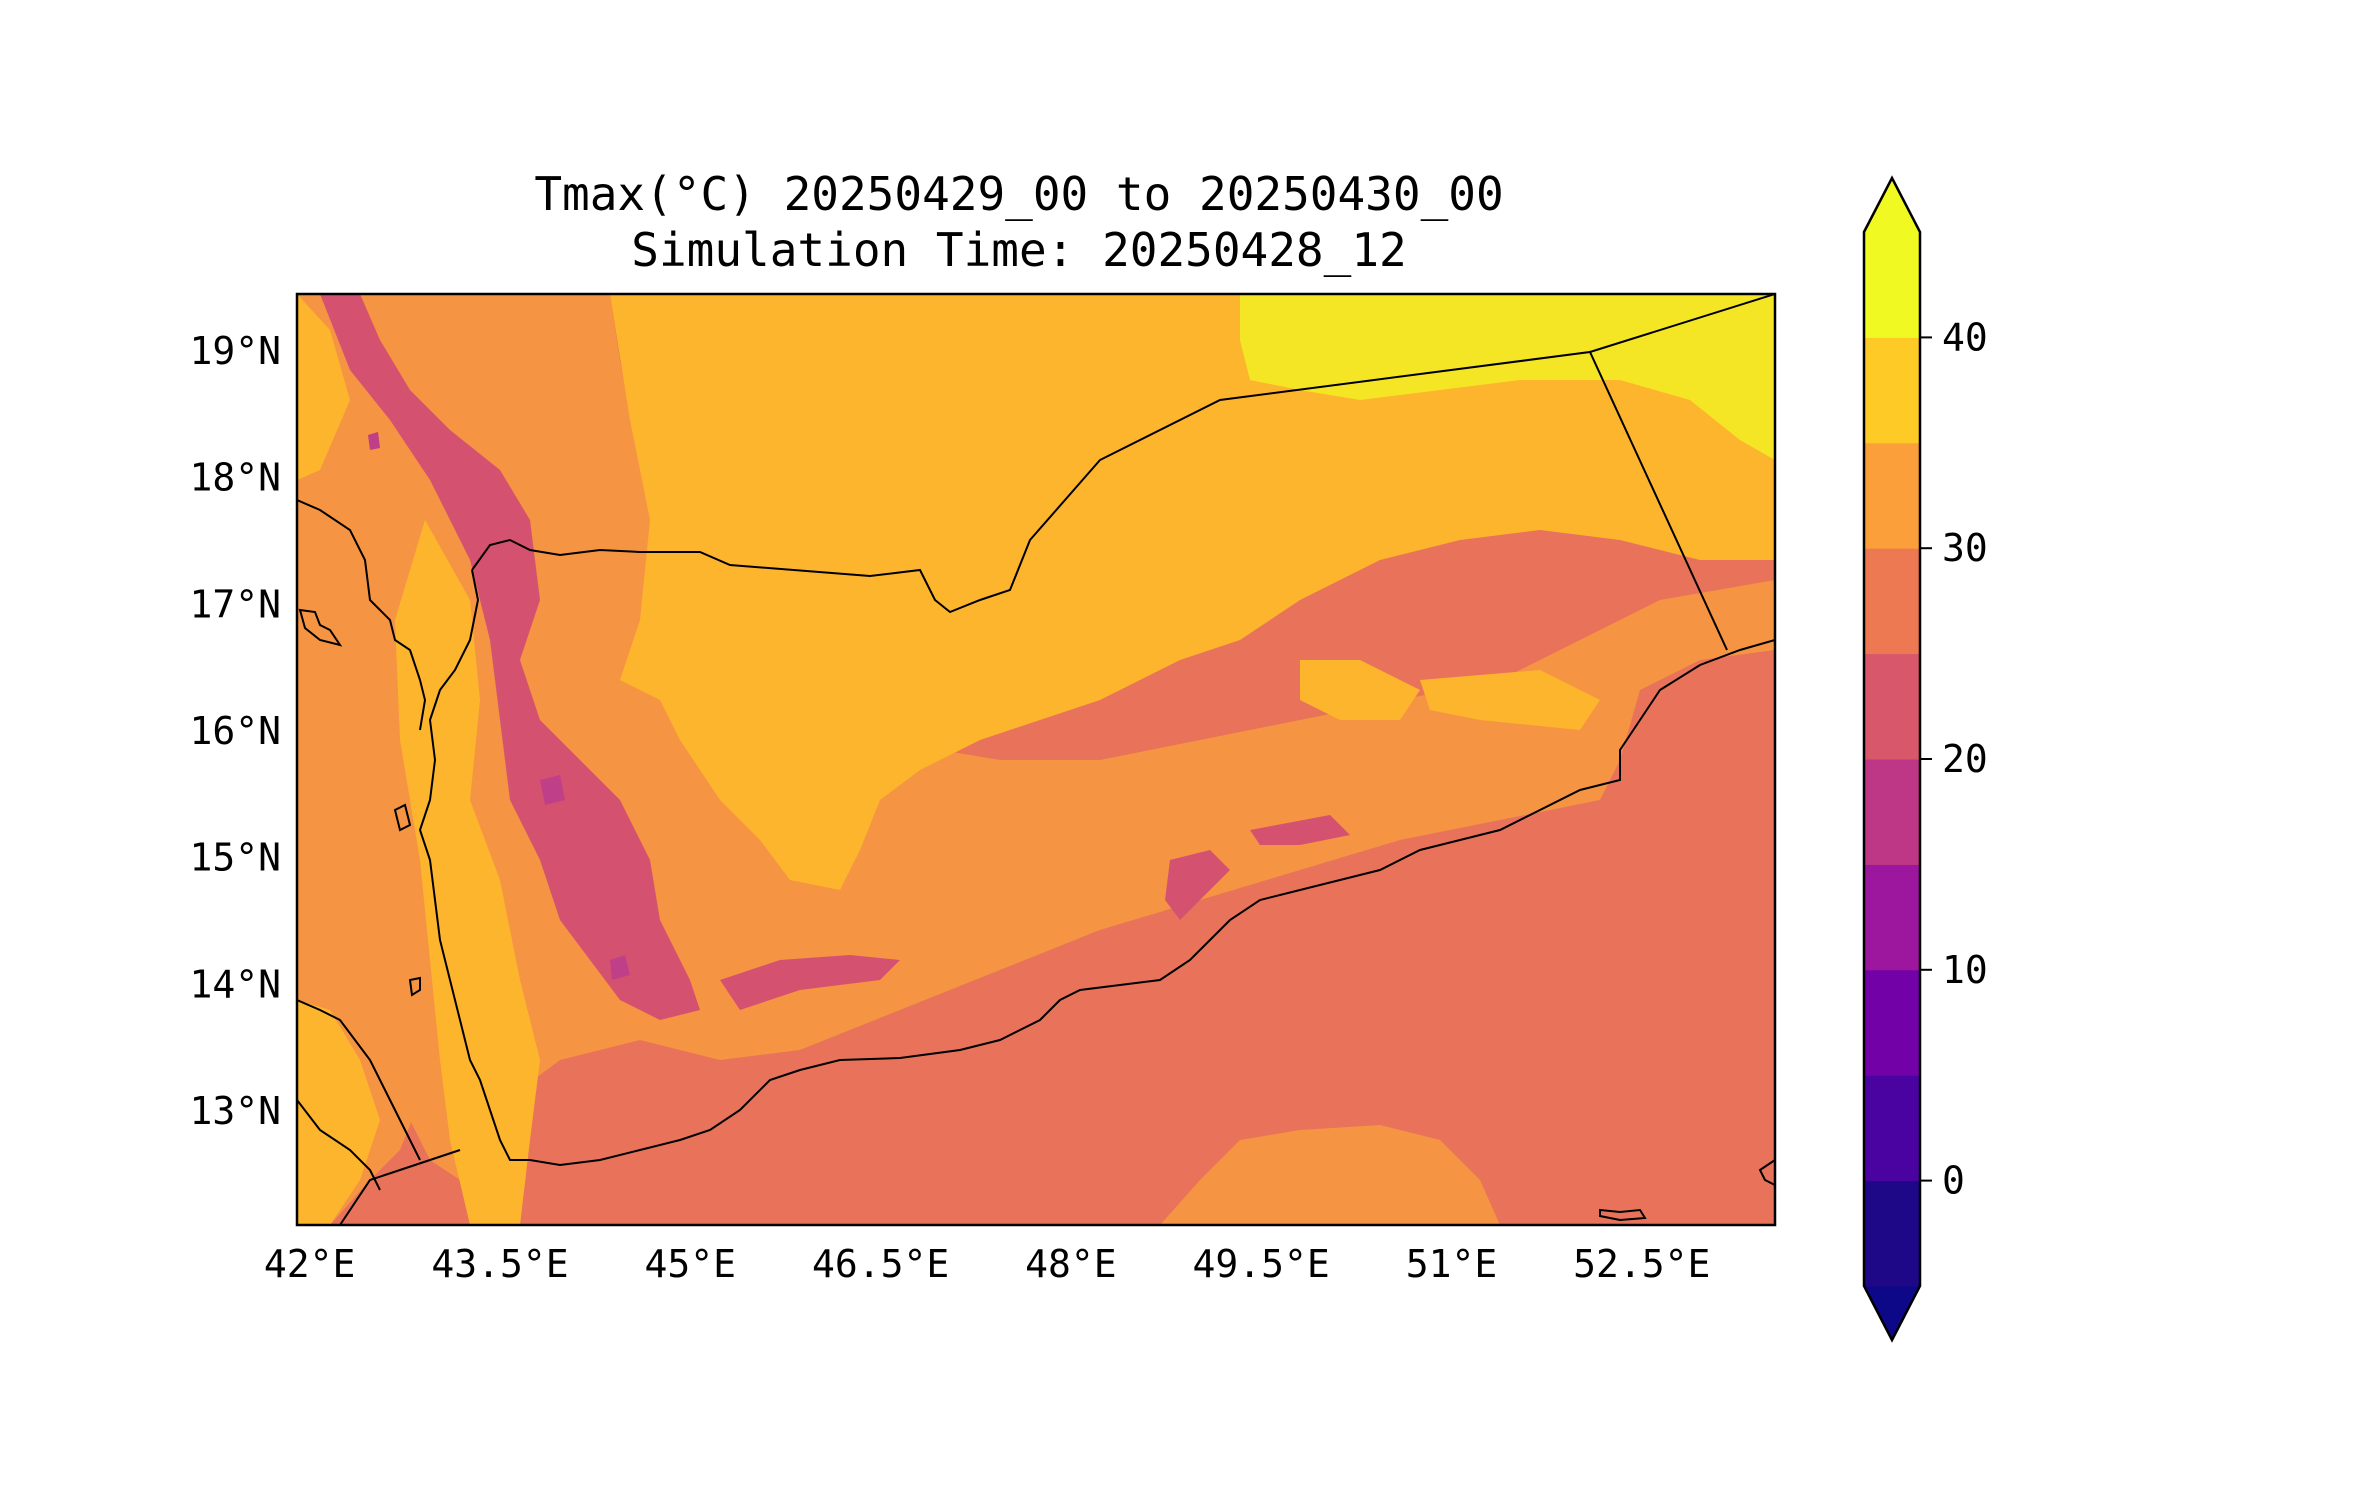 This screenshot has height=1500, width=2371. What do you see at coordinates (1300, 830) in the screenshot?
I see `field-band-20-25-east2` at bounding box center [1300, 830].